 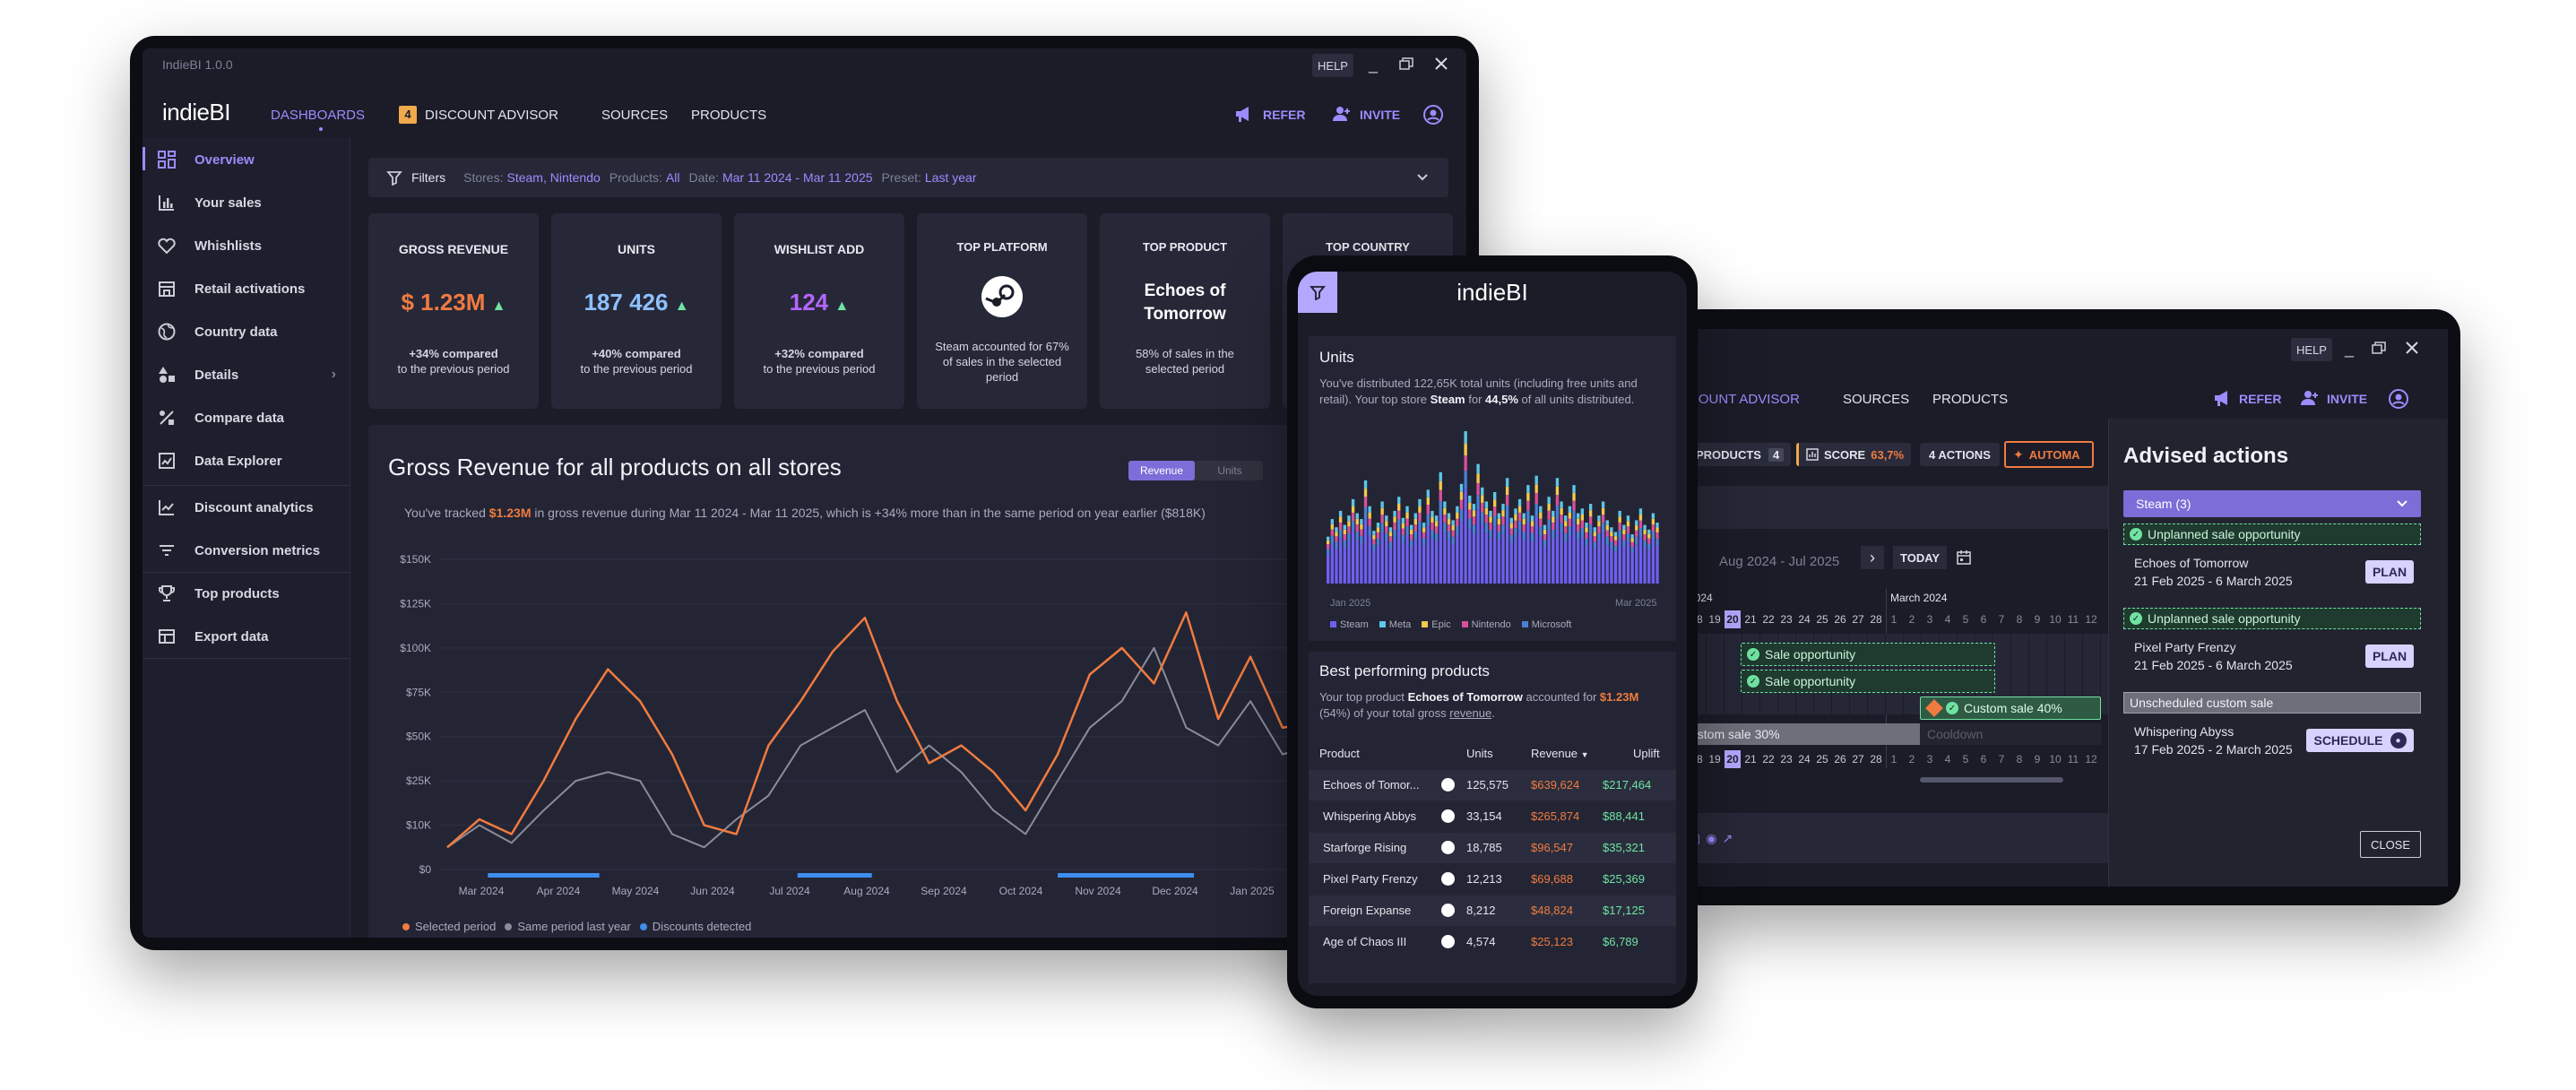 What do you see at coordinates (1804, 760) in the screenshot?
I see `day-cell: 24` at bounding box center [1804, 760].